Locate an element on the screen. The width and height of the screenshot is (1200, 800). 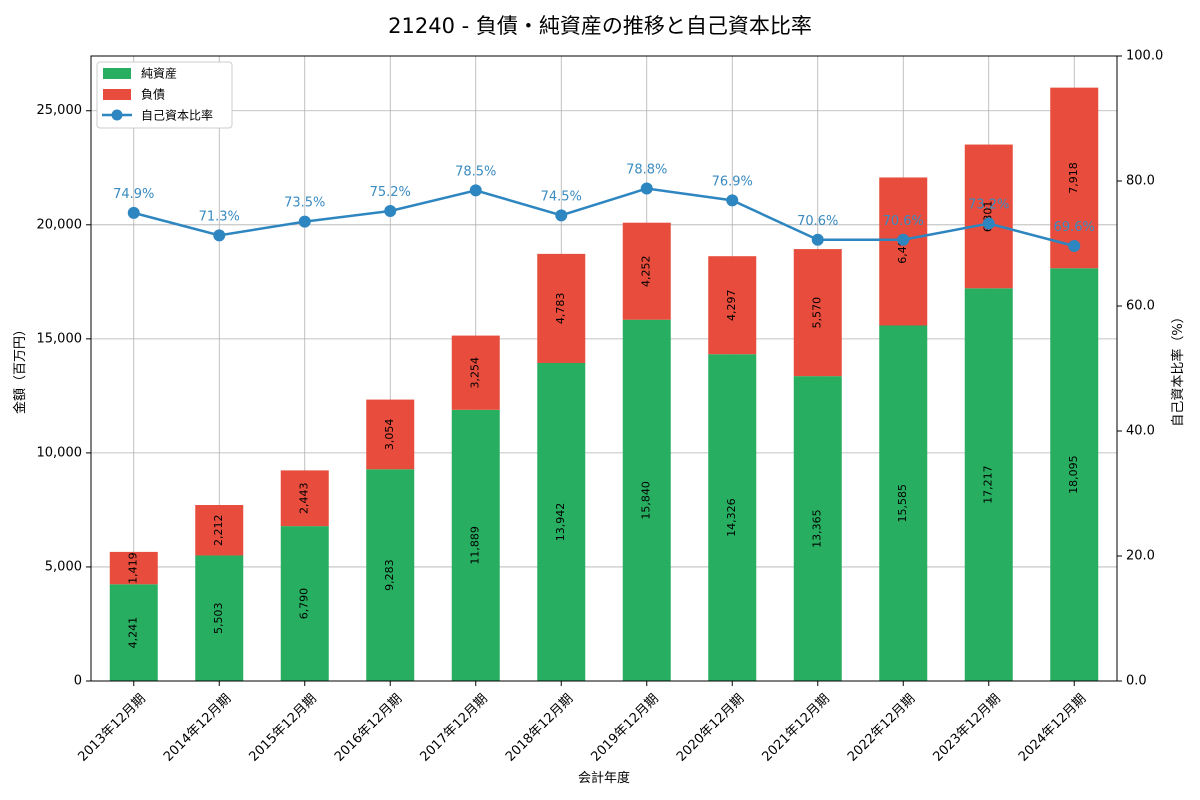
bar-label-equity: 18,095 is located at coordinates (1073, 474).